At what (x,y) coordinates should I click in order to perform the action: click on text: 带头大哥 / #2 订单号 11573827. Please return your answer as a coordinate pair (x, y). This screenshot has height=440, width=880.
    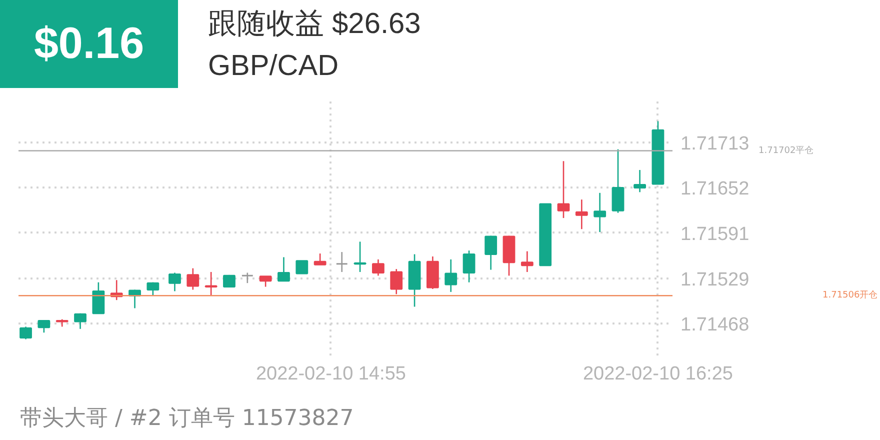
    Looking at the image, I should click on (186, 419).